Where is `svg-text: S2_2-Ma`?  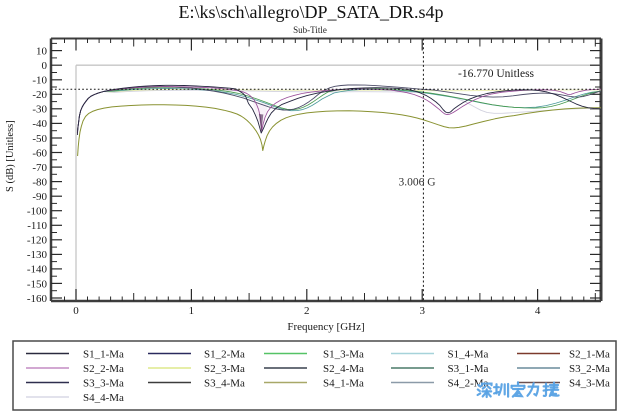
svg-text: S2_2-Ma is located at coordinates (103, 369).